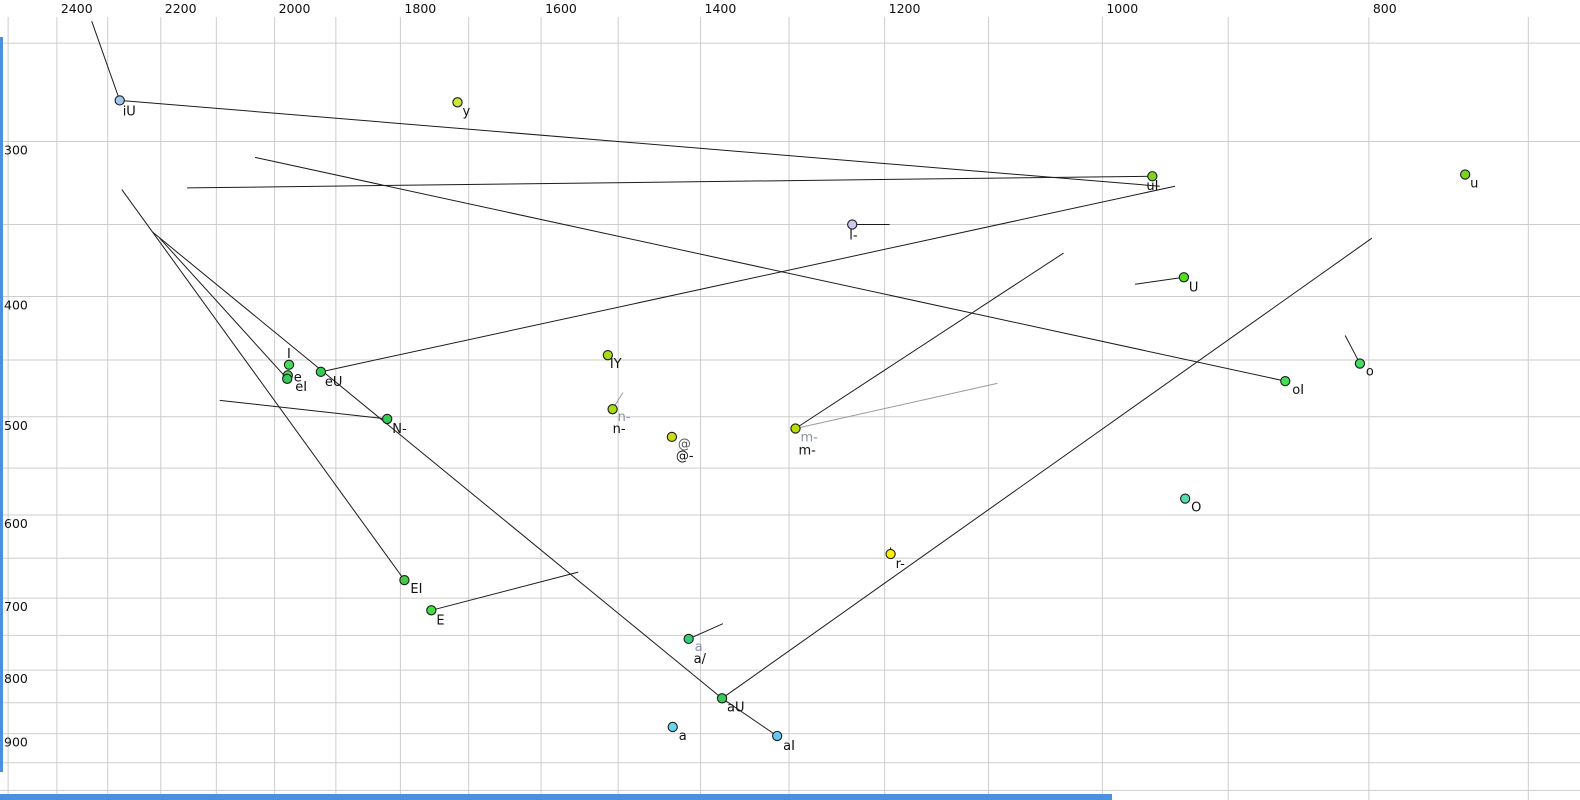  What do you see at coordinates (440, 620) in the screenshot?
I see `vowel-point-label: E` at bounding box center [440, 620].